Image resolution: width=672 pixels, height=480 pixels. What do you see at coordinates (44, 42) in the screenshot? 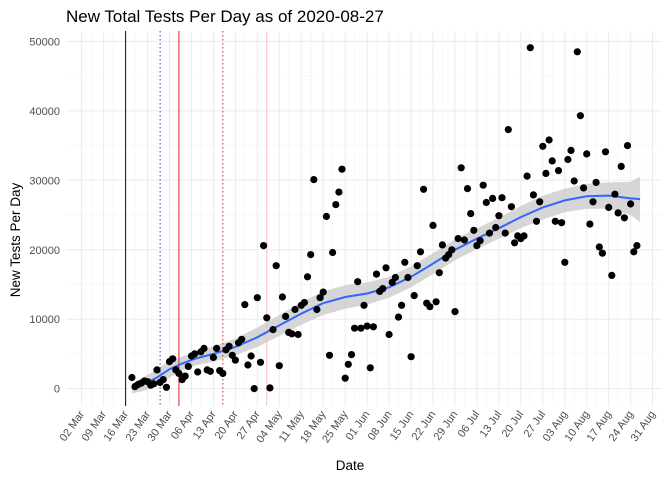
I see `y-tick-label: 50000` at bounding box center [44, 42].